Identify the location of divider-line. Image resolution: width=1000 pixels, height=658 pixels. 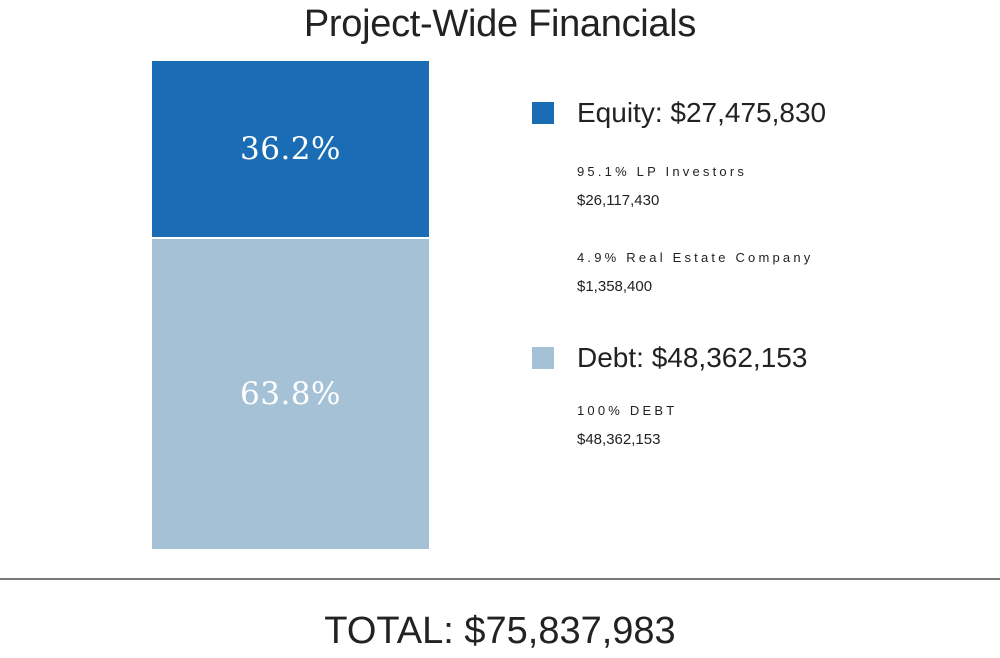
(500, 579).